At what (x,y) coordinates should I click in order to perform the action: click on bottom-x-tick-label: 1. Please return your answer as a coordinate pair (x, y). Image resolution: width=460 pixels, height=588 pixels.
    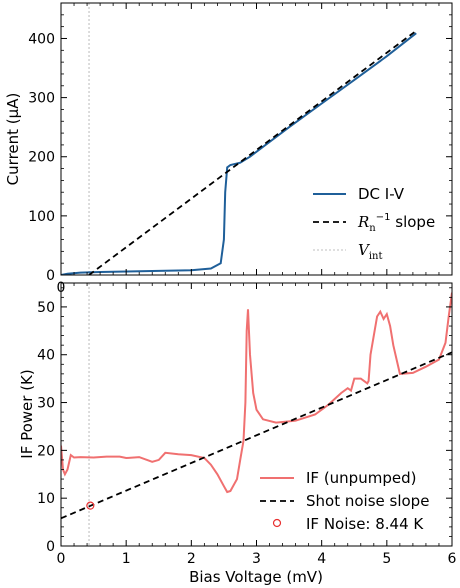
    Looking at the image, I should click on (126, 559).